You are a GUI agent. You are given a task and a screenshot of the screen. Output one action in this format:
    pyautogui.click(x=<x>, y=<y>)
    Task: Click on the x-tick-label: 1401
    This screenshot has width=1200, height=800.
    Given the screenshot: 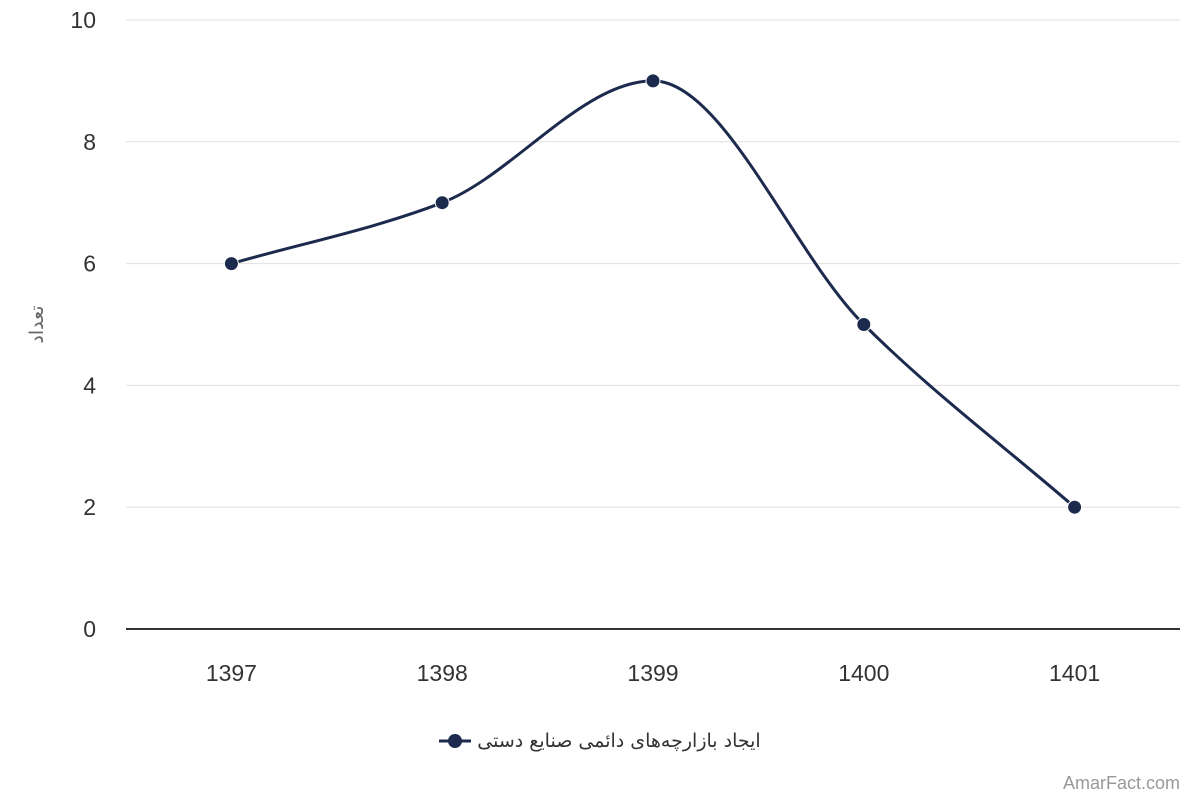 What is the action you would take?
    pyautogui.click(x=1074, y=673)
    